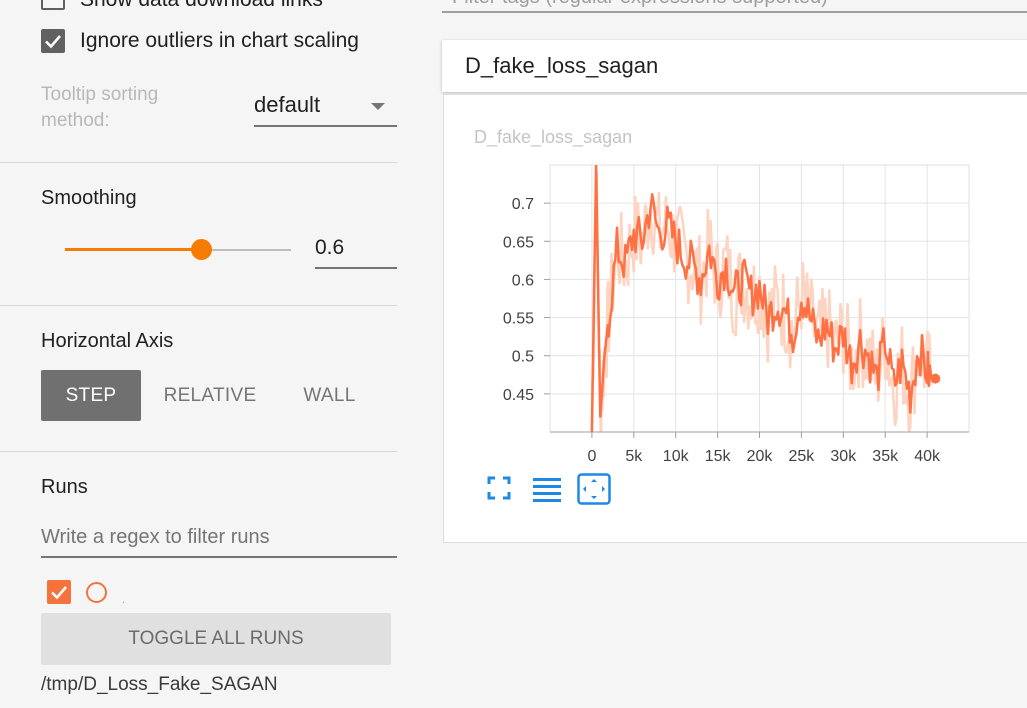  I want to click on smoothing-value-input: 0.6, so click(330, 247).